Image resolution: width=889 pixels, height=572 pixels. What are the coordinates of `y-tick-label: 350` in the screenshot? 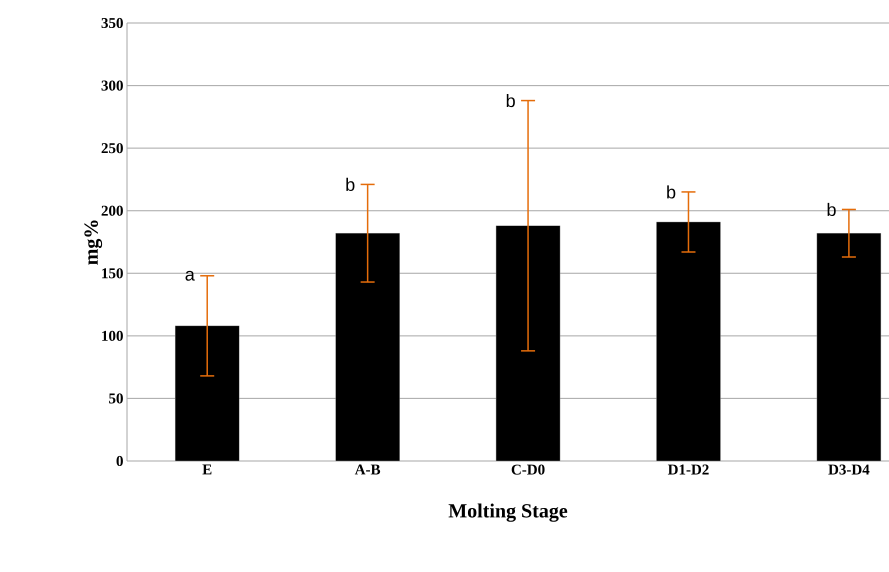 It's located at (112, 23).